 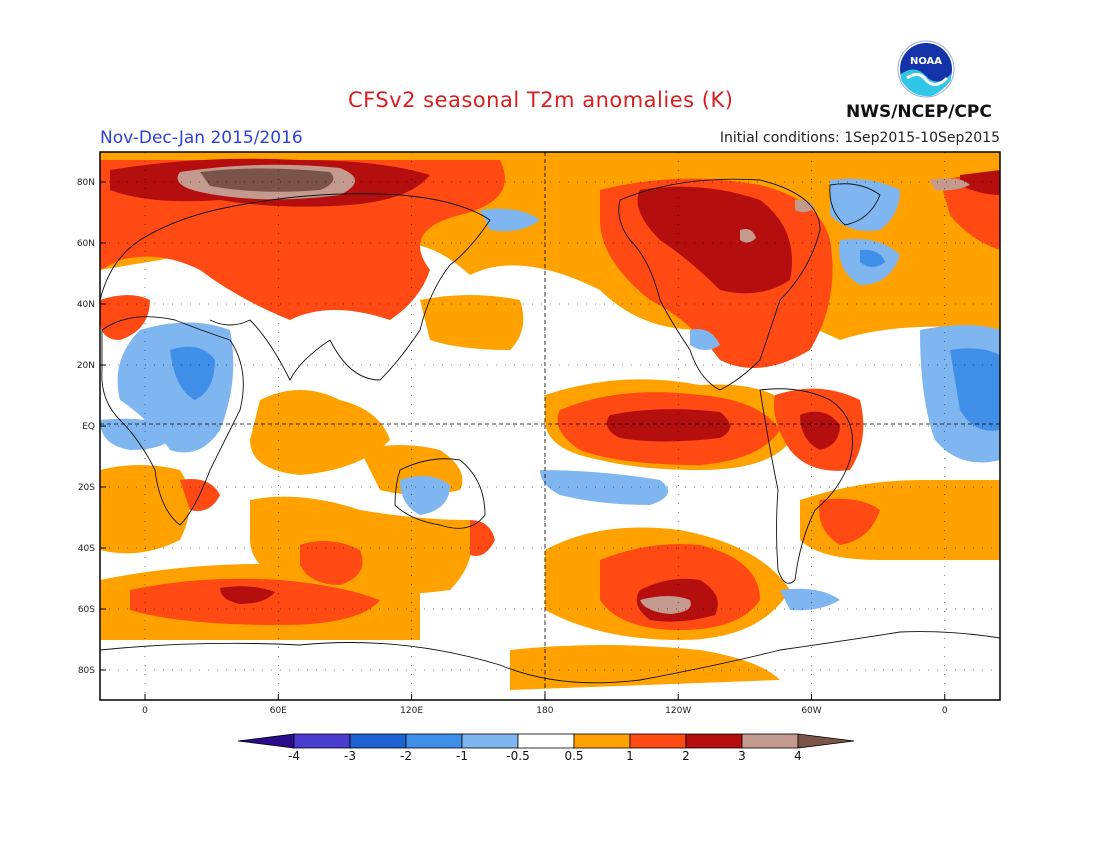 I want to click on initial-conditions: Initial conditions: 1Sep2015-10Sep2015, so click(x=859, y=138).